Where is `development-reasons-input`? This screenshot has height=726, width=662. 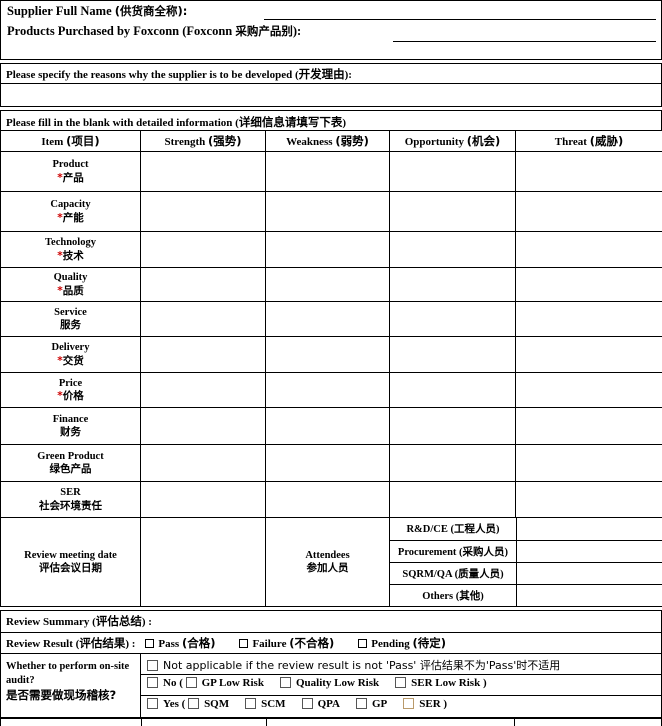
development-reasons-input is located at coordinates (331, 95).